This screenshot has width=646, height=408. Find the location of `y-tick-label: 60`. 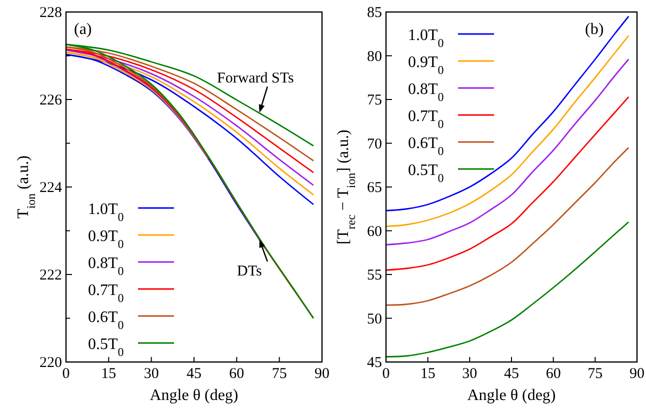

y-tick-label: 60 is located at coordinates (374, 232).